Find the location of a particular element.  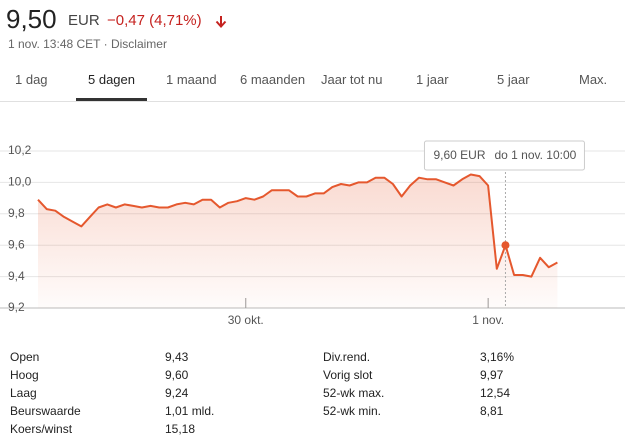

stat-label: Koers/winst is located at coordinates (41, 429).